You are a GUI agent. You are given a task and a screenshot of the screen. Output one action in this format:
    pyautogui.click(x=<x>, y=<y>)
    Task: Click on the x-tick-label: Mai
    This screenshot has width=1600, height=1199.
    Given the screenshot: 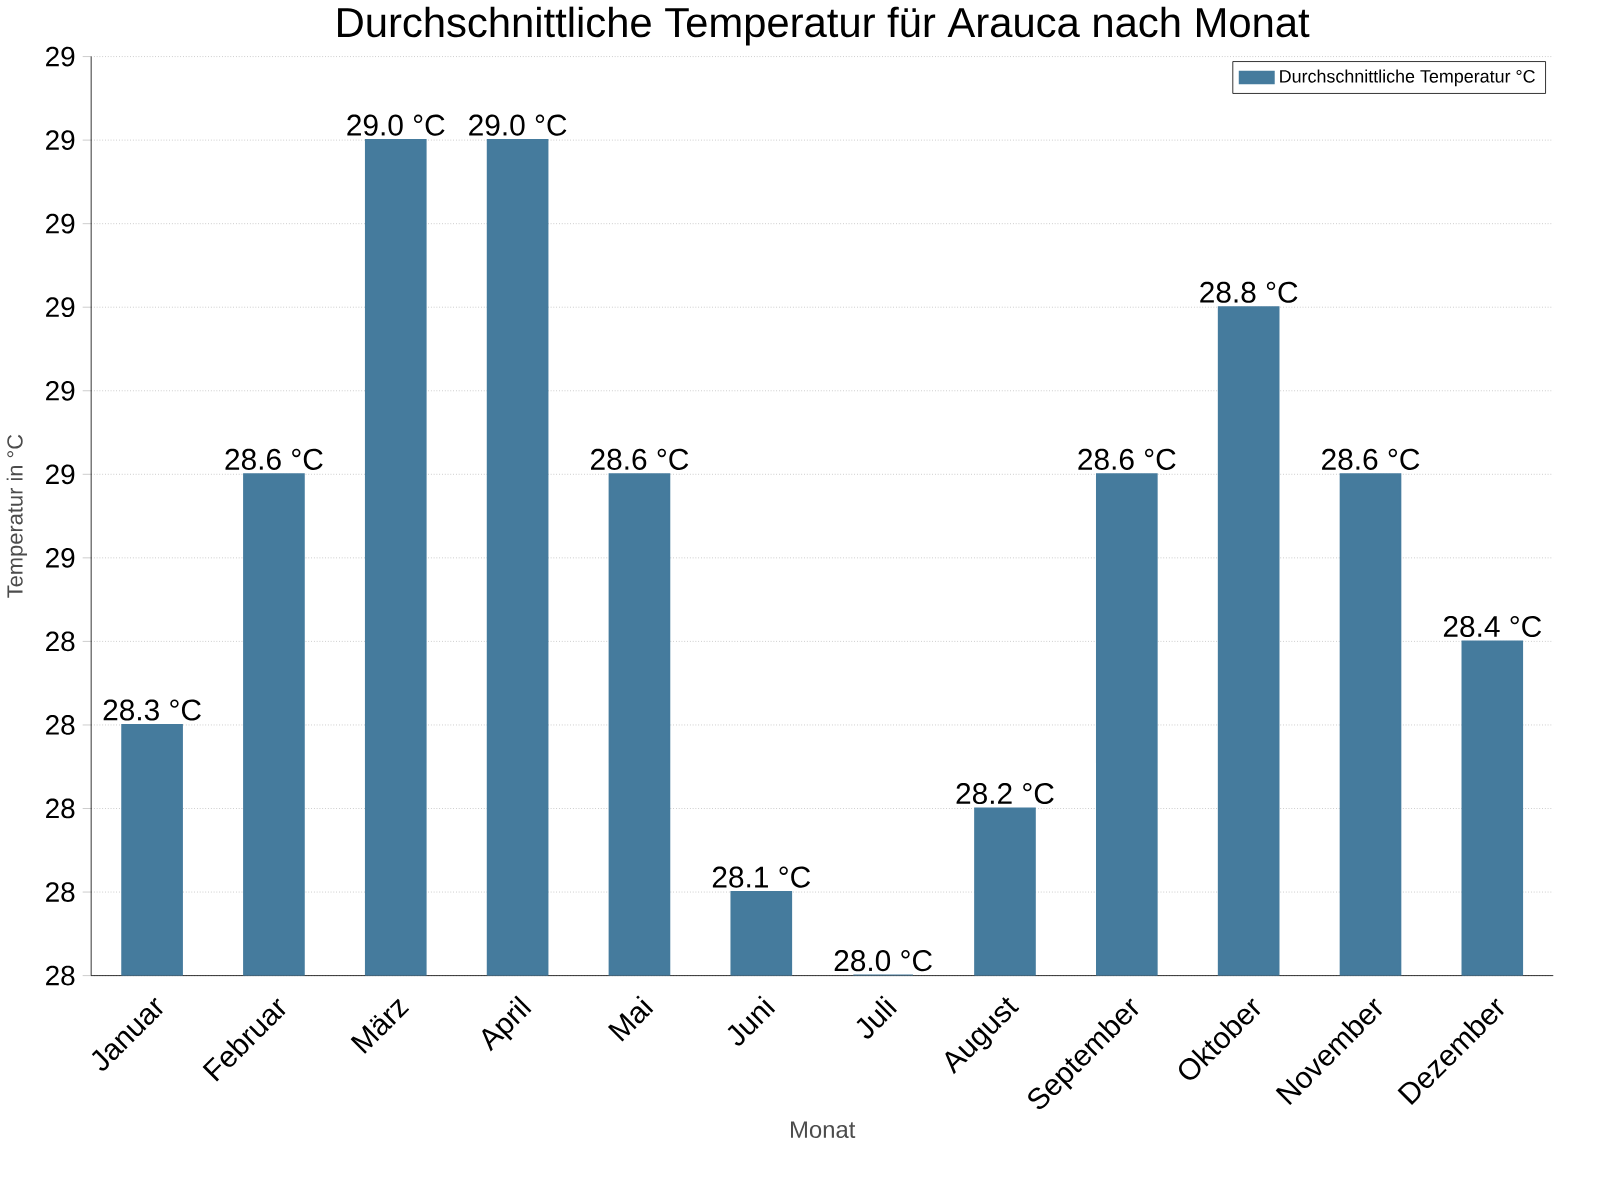 What is the action you would take?
    pyautogui.click(x=630, y=1018)
    